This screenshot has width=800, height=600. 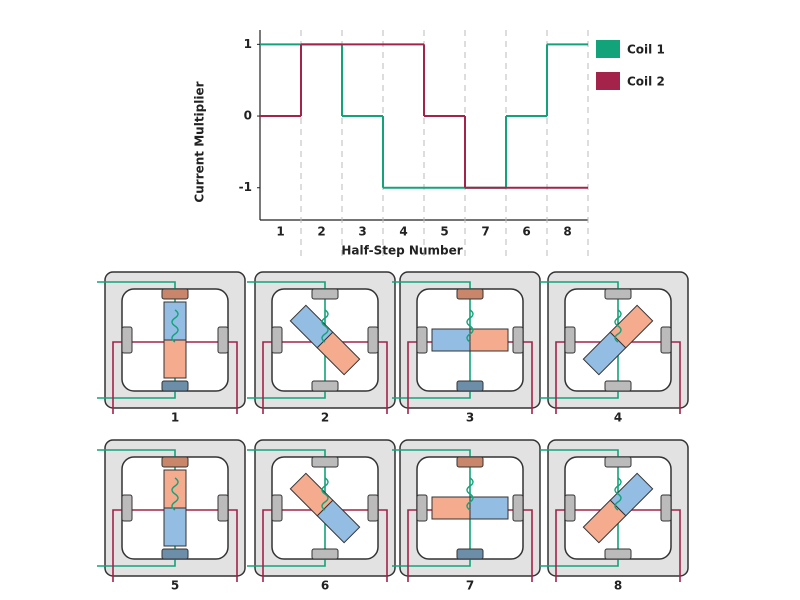 What do you see at coordinates (567, 232) in the screenshot?
I see `x-tick-label: 8` at bounding box center [567, 232].